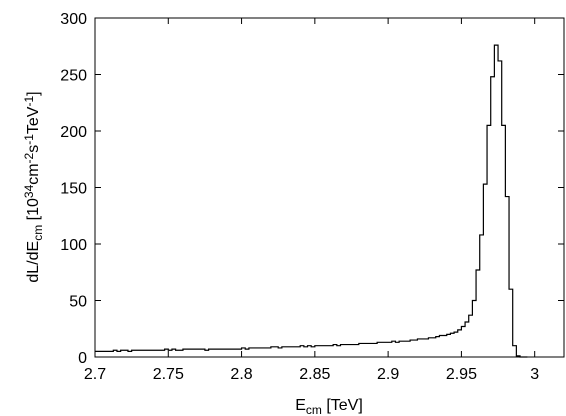 The image size is (566, 416). Describe the element at coordinates (314, 409) in the screenshot. I see `x-axis-label-sub: cm` at that location.